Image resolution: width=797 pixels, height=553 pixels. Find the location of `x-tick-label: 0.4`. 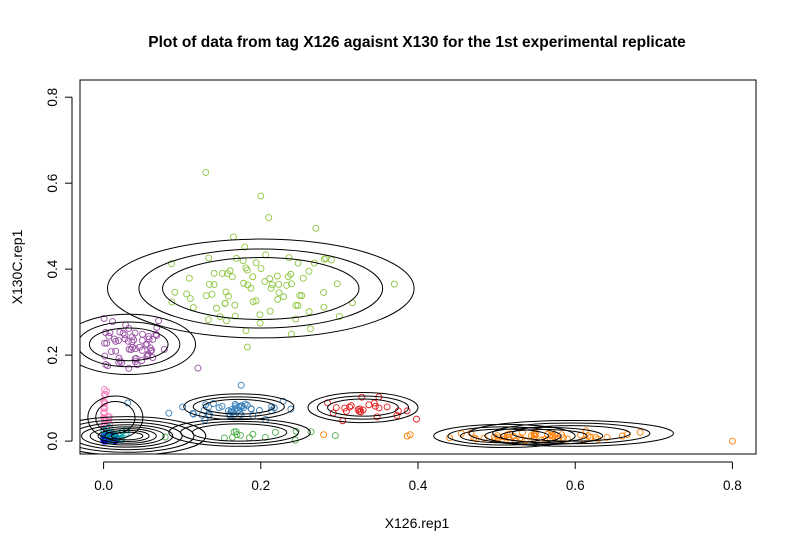

x-tick-label: 0.4 is located at coordinates (418, 485).